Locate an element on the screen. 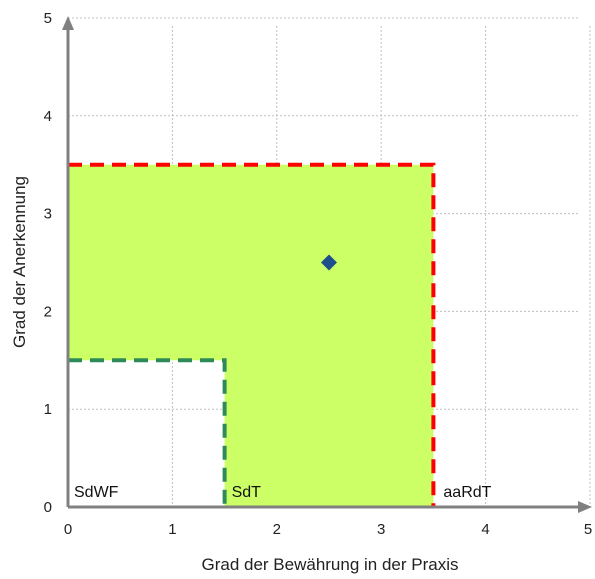 This screenshot has height=579, width=595. y-tick-label: 0 is located at coordinates (48, 507).